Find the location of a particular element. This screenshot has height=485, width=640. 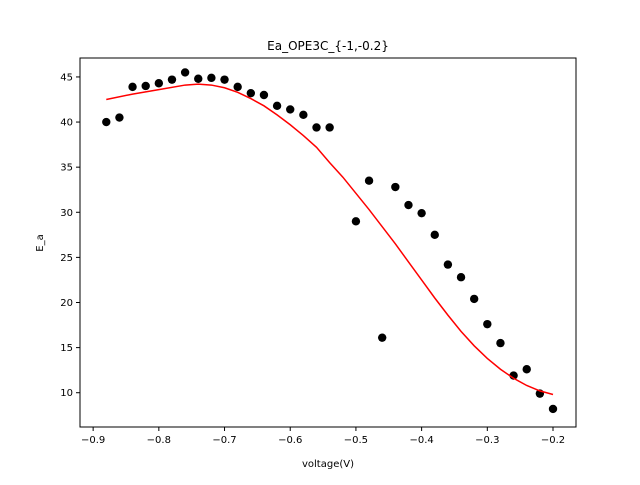

y-tick-label: 25 is located at coordinates (66, 258).